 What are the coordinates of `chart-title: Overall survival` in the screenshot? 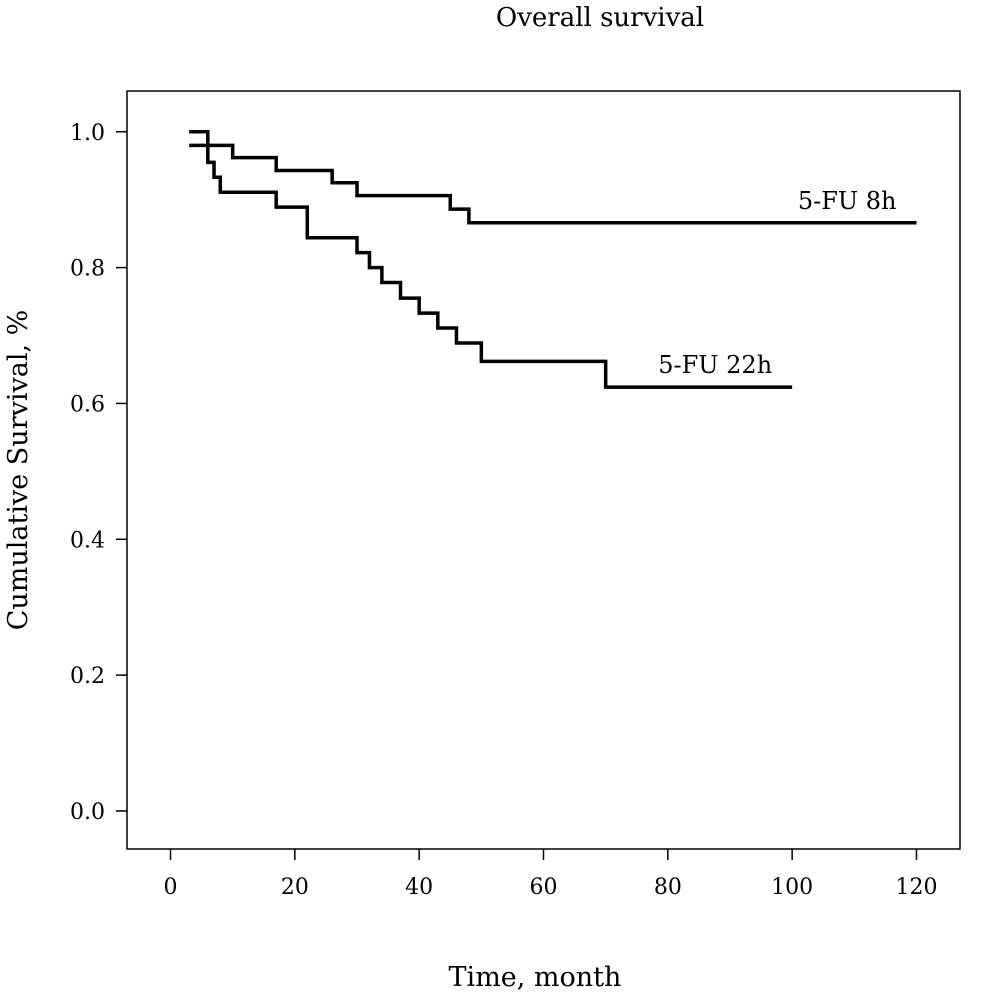 It's located at (600, 18).